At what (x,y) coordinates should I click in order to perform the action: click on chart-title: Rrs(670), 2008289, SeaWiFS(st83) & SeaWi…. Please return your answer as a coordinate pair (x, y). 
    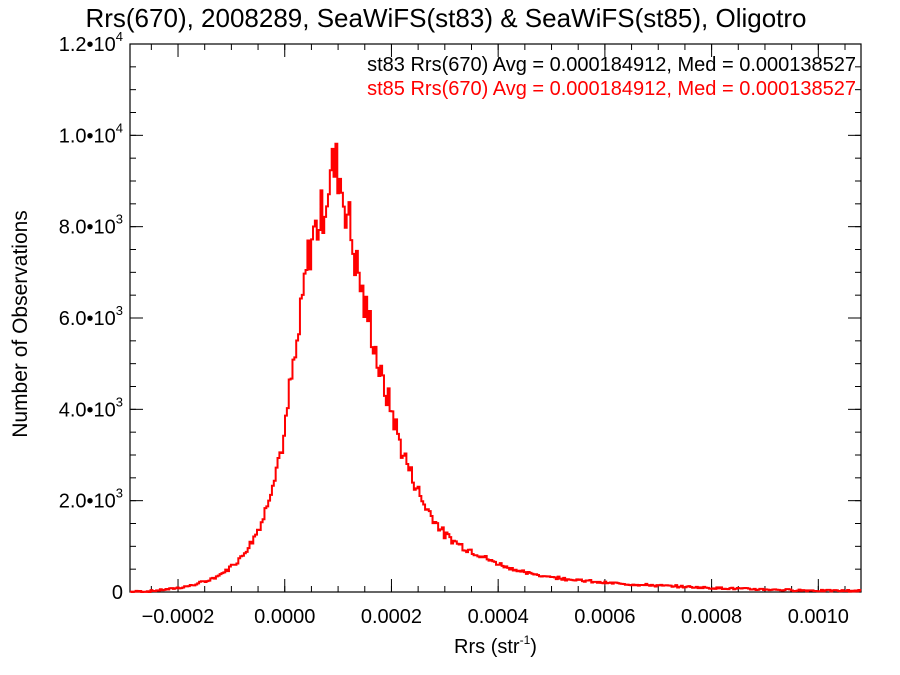
    Looking at the image, I should click on (445, 18).